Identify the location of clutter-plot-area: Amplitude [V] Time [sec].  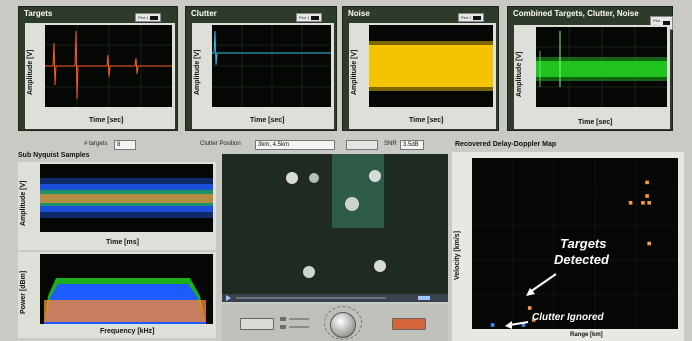
(263, 76).